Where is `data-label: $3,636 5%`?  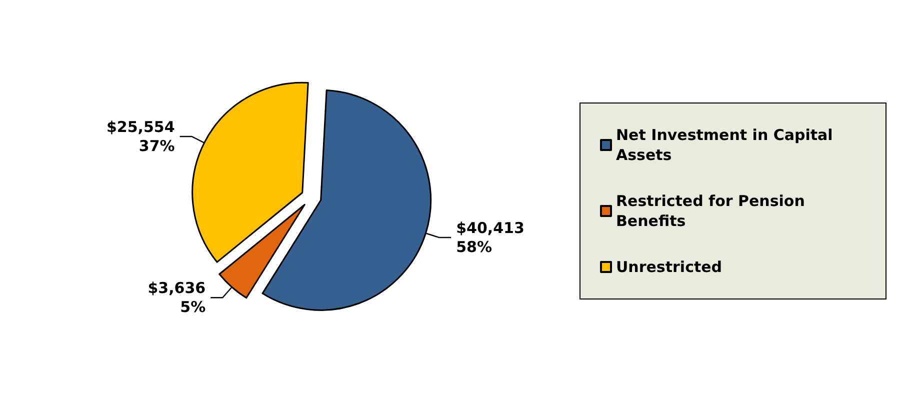 data-label: $3,636 5% is located at coordinates (177, 297).